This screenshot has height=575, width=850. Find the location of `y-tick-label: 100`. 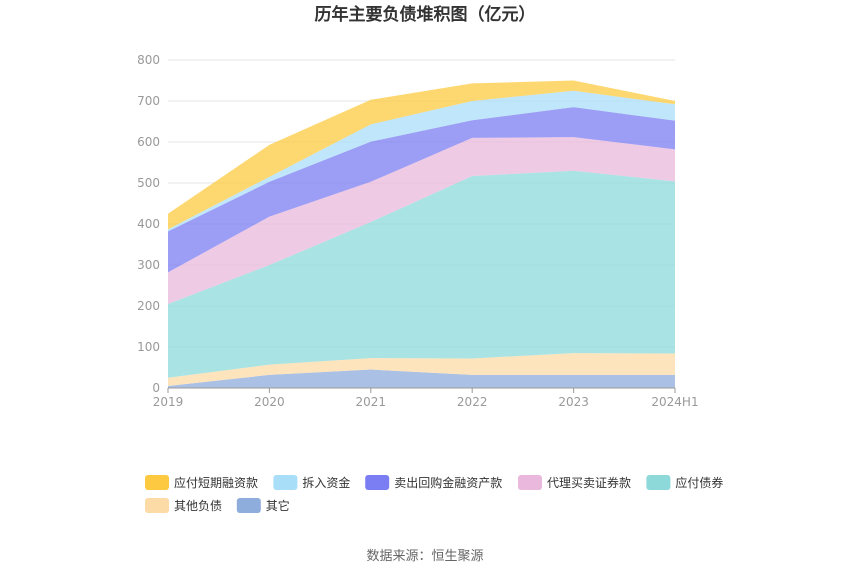

y-tick-label: 100 is located at coordinates (148, 347).